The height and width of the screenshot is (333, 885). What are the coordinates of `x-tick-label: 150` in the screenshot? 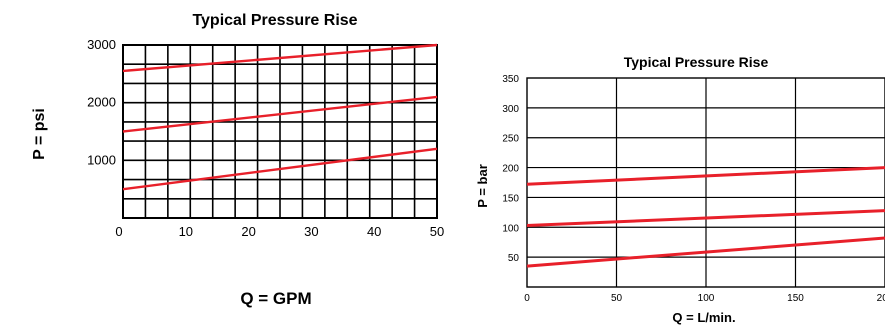 It's located at (795, 298).